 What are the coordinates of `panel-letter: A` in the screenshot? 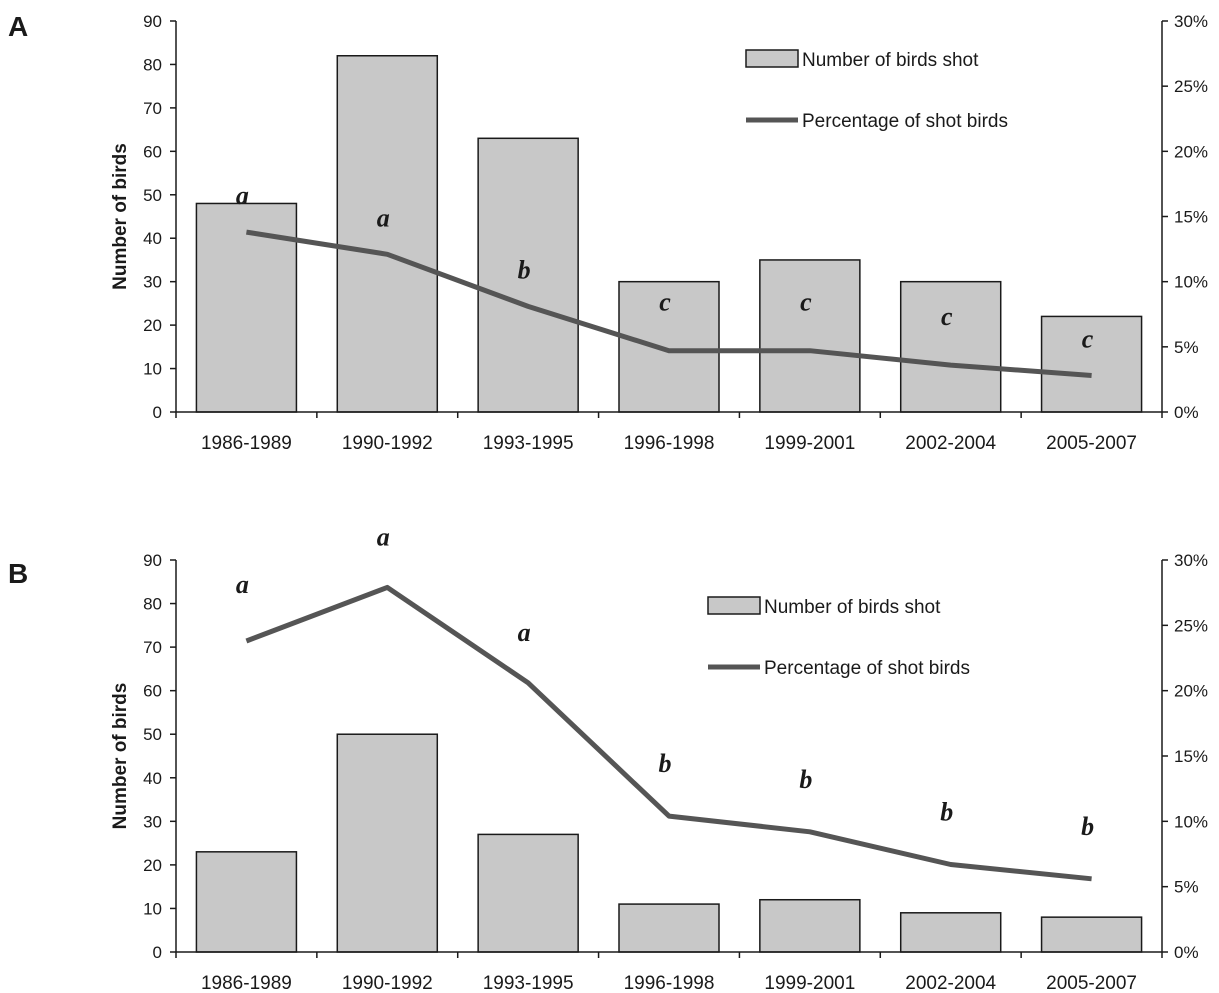 It's located at (18, 26).